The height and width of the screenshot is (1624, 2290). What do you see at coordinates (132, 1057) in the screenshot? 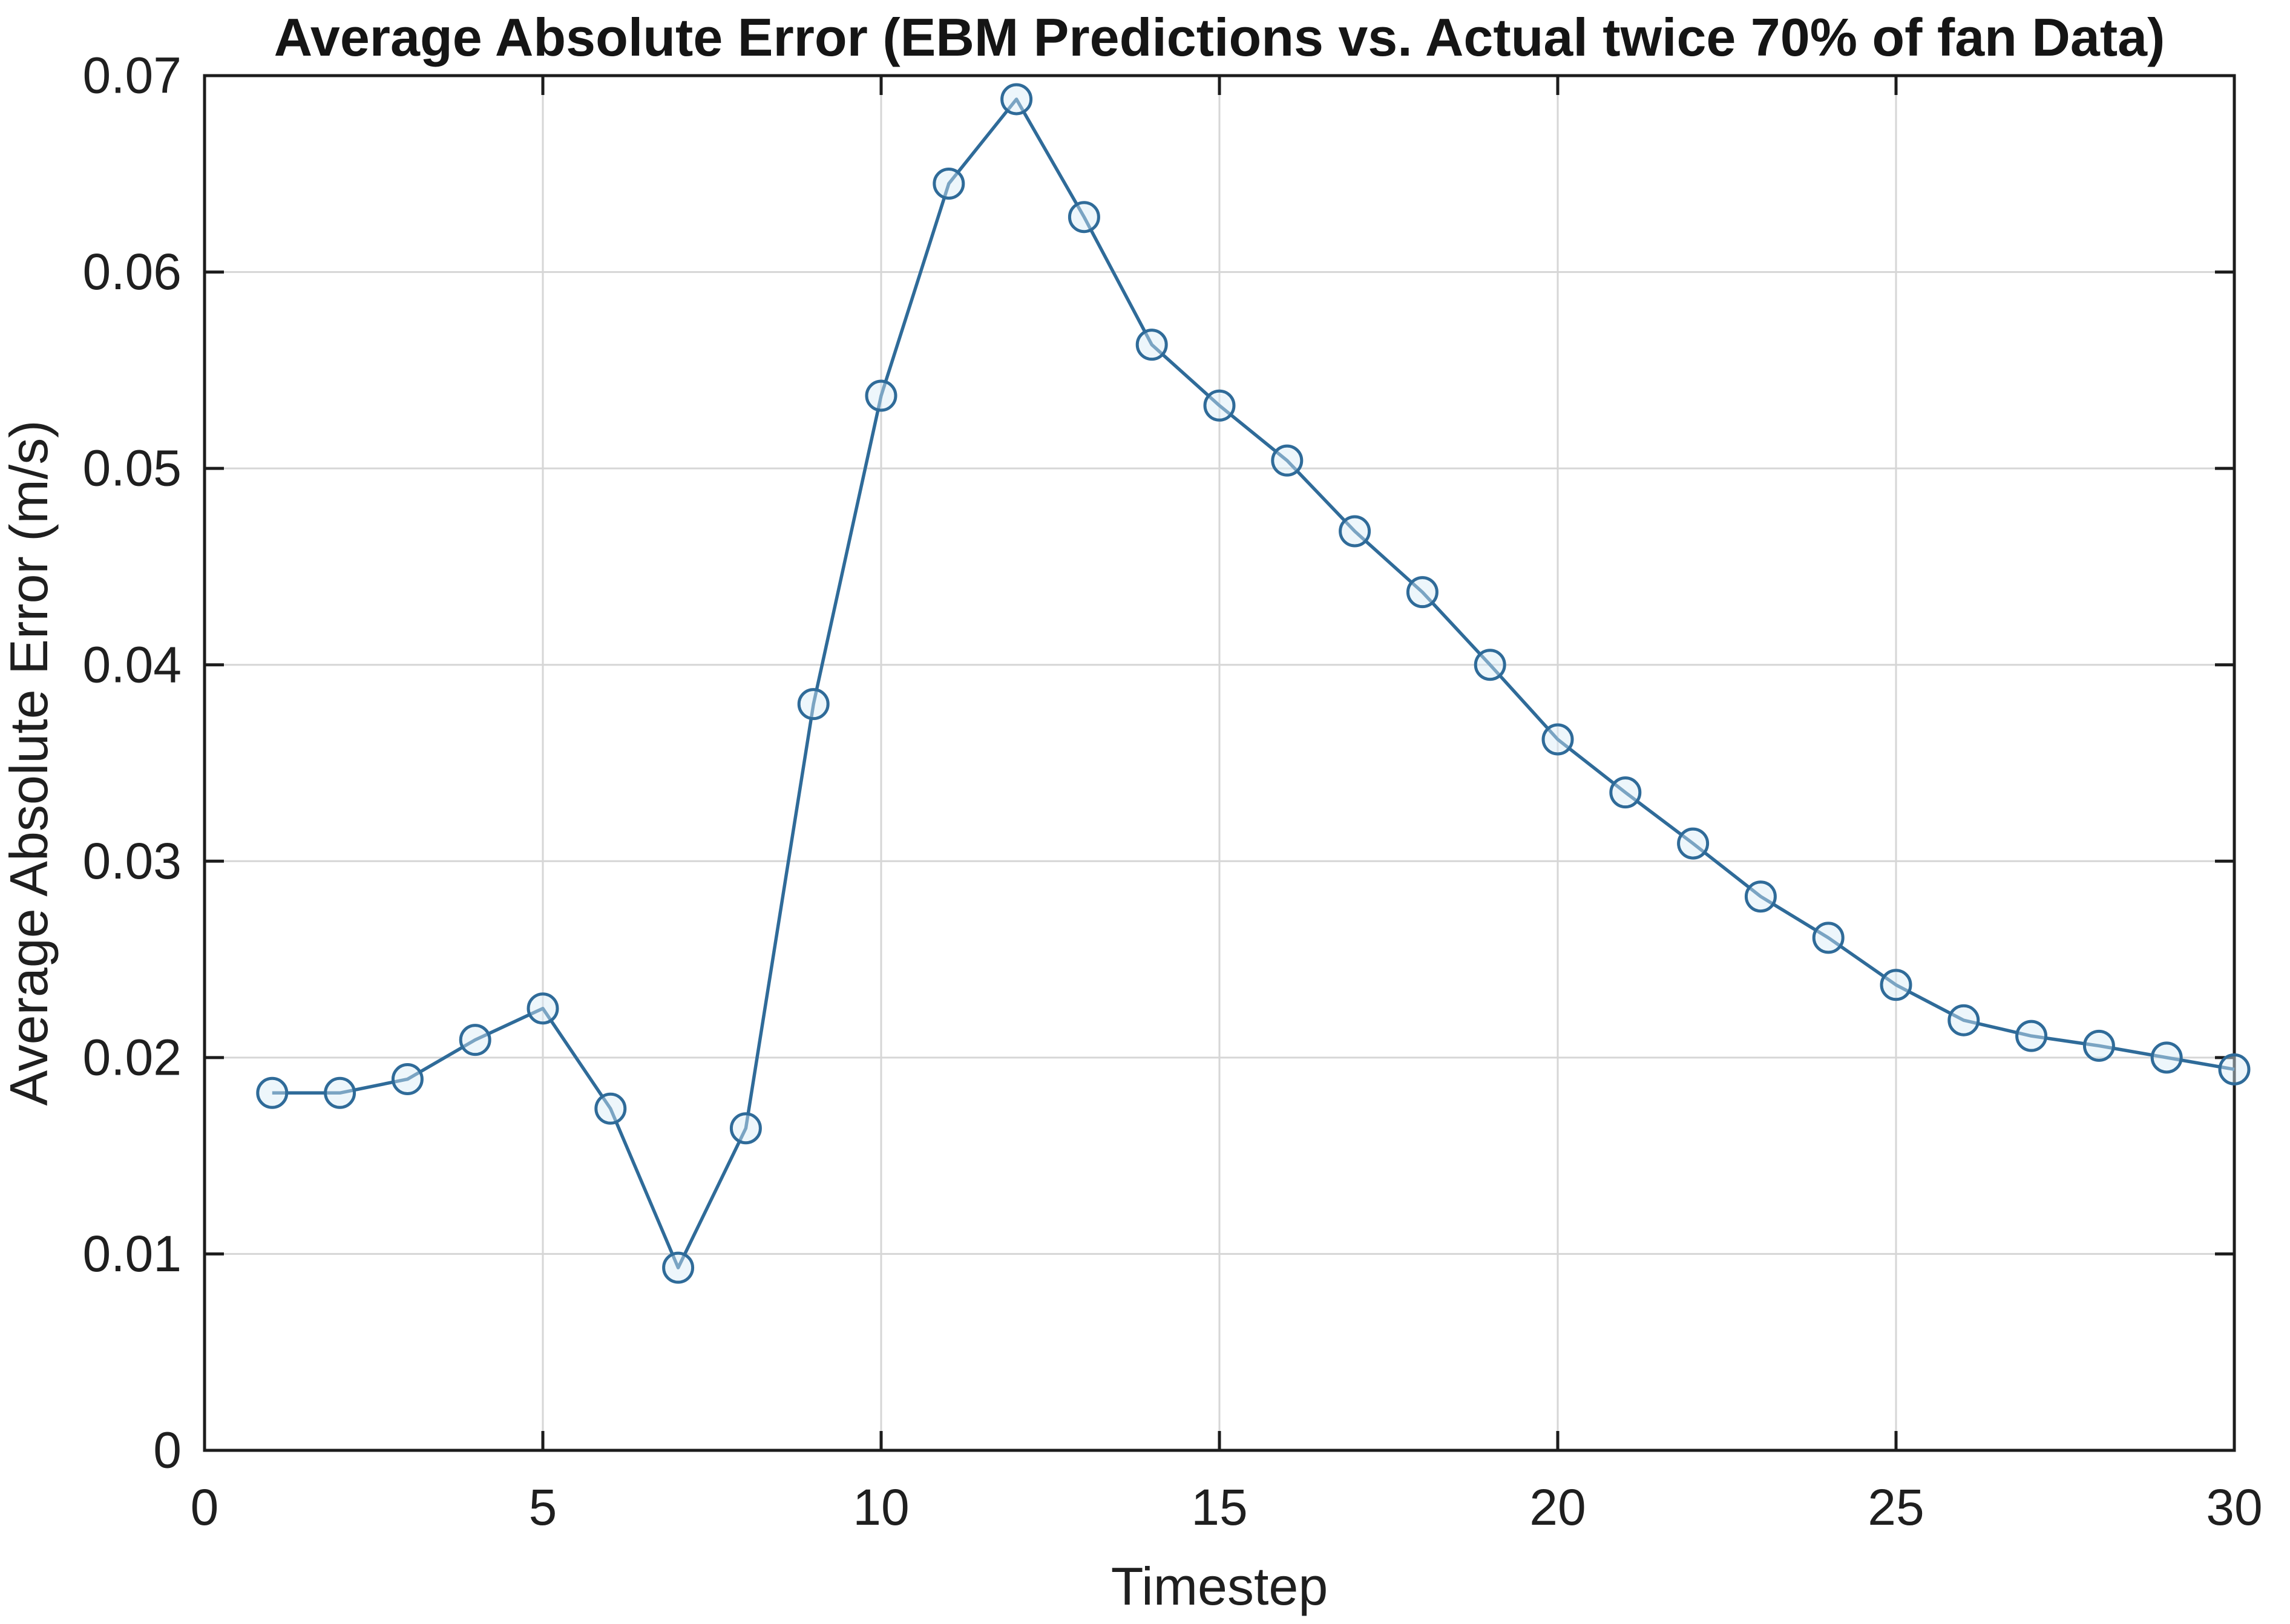
I see `y-tick-label: 0.02` at bounding box center [132, 1057].